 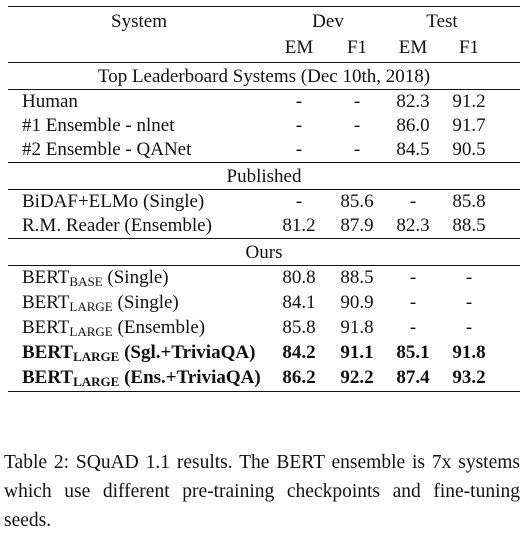 I want to click on system-name: BERTLARGE (Ens.+TriviaQA), so click(x=139, y=378).